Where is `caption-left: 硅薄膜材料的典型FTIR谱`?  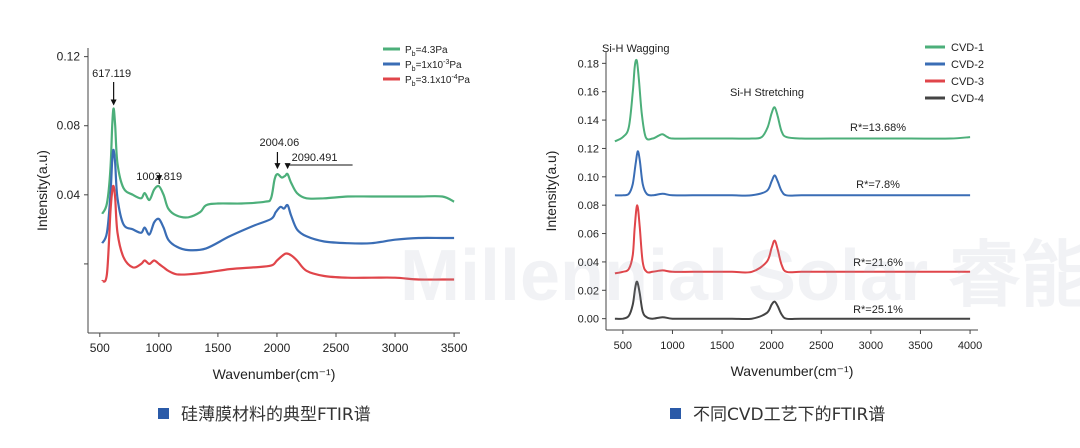 caption-left: 硅薄膜材料的典型FTIR谱 is located at coordinates (264, 412).